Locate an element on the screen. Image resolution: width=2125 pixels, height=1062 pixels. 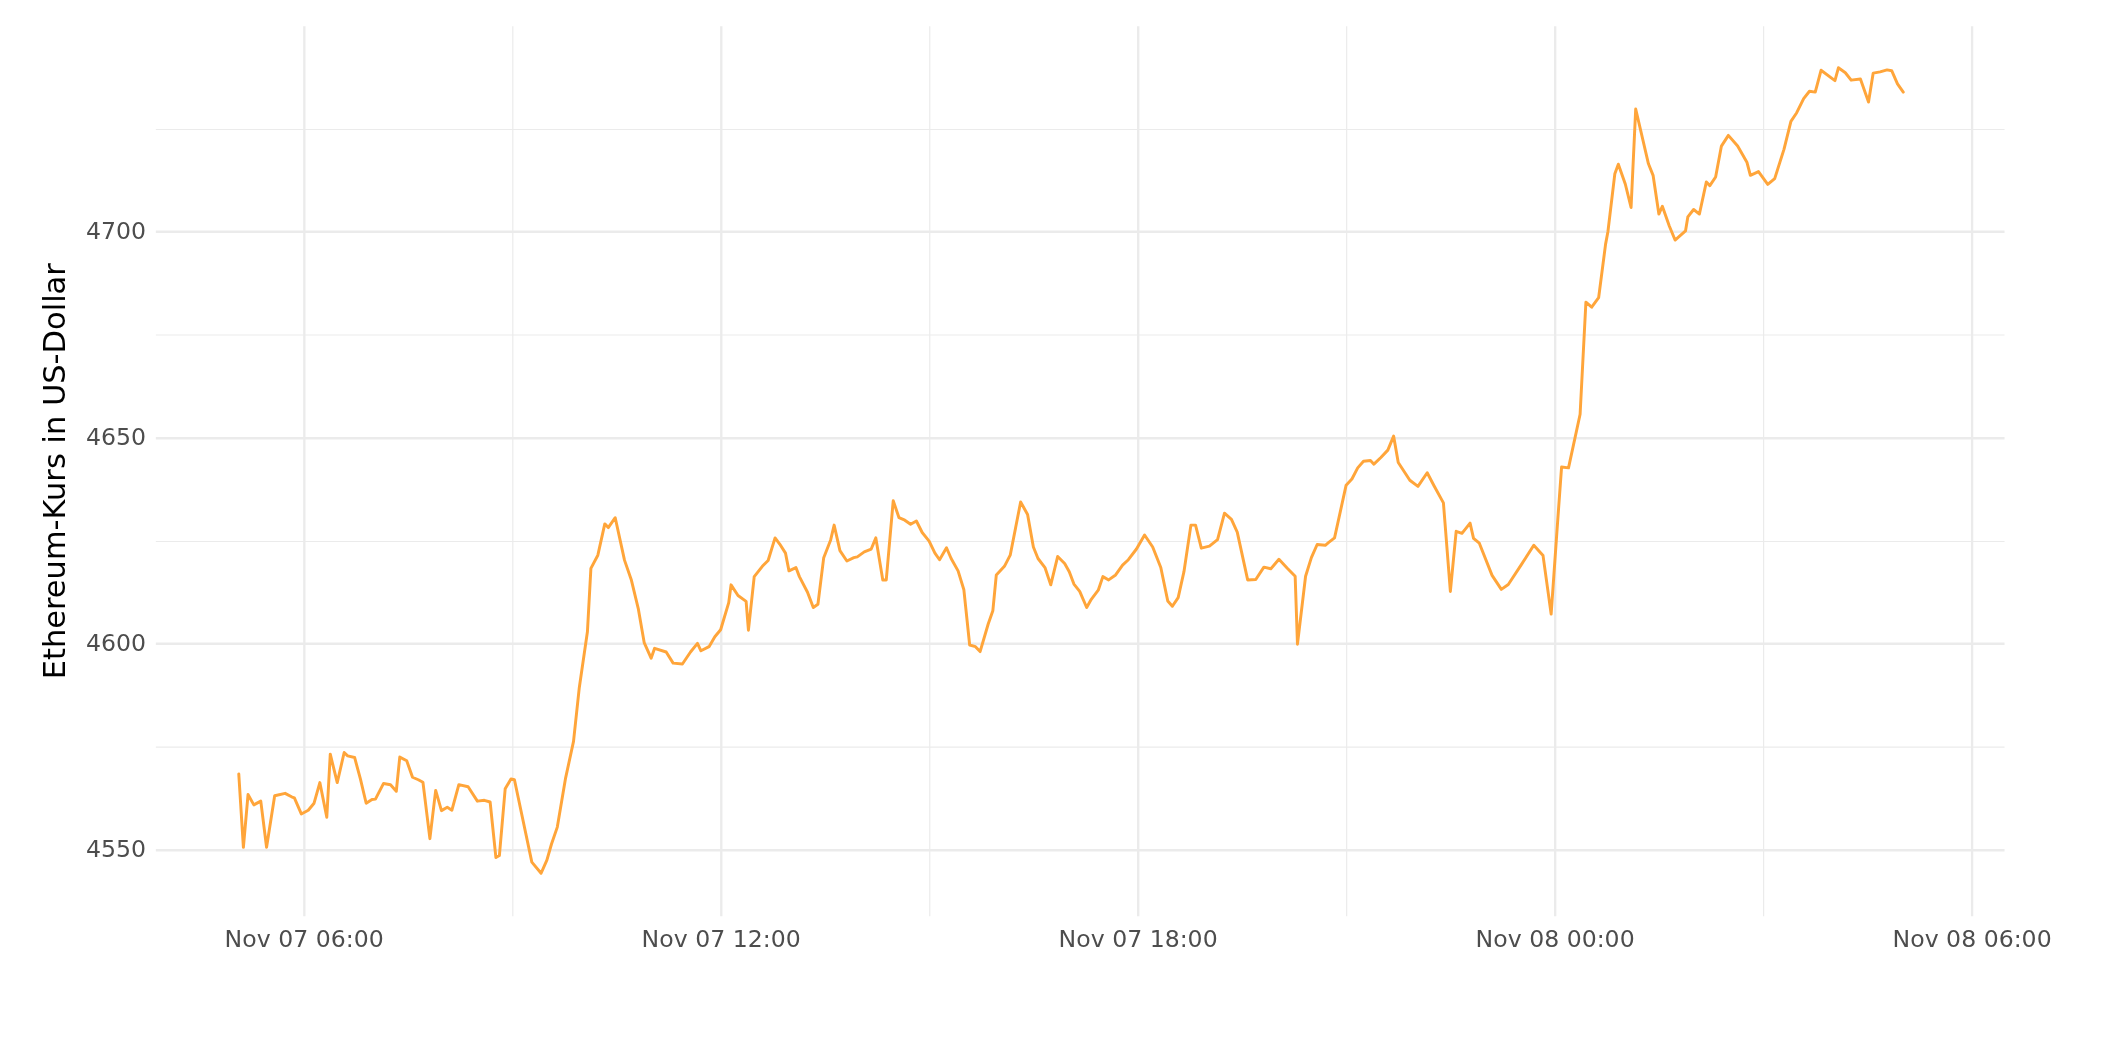
y-axis-title: Ethereum-Kurs in US-Dollar is located at coordinates (55, 471).